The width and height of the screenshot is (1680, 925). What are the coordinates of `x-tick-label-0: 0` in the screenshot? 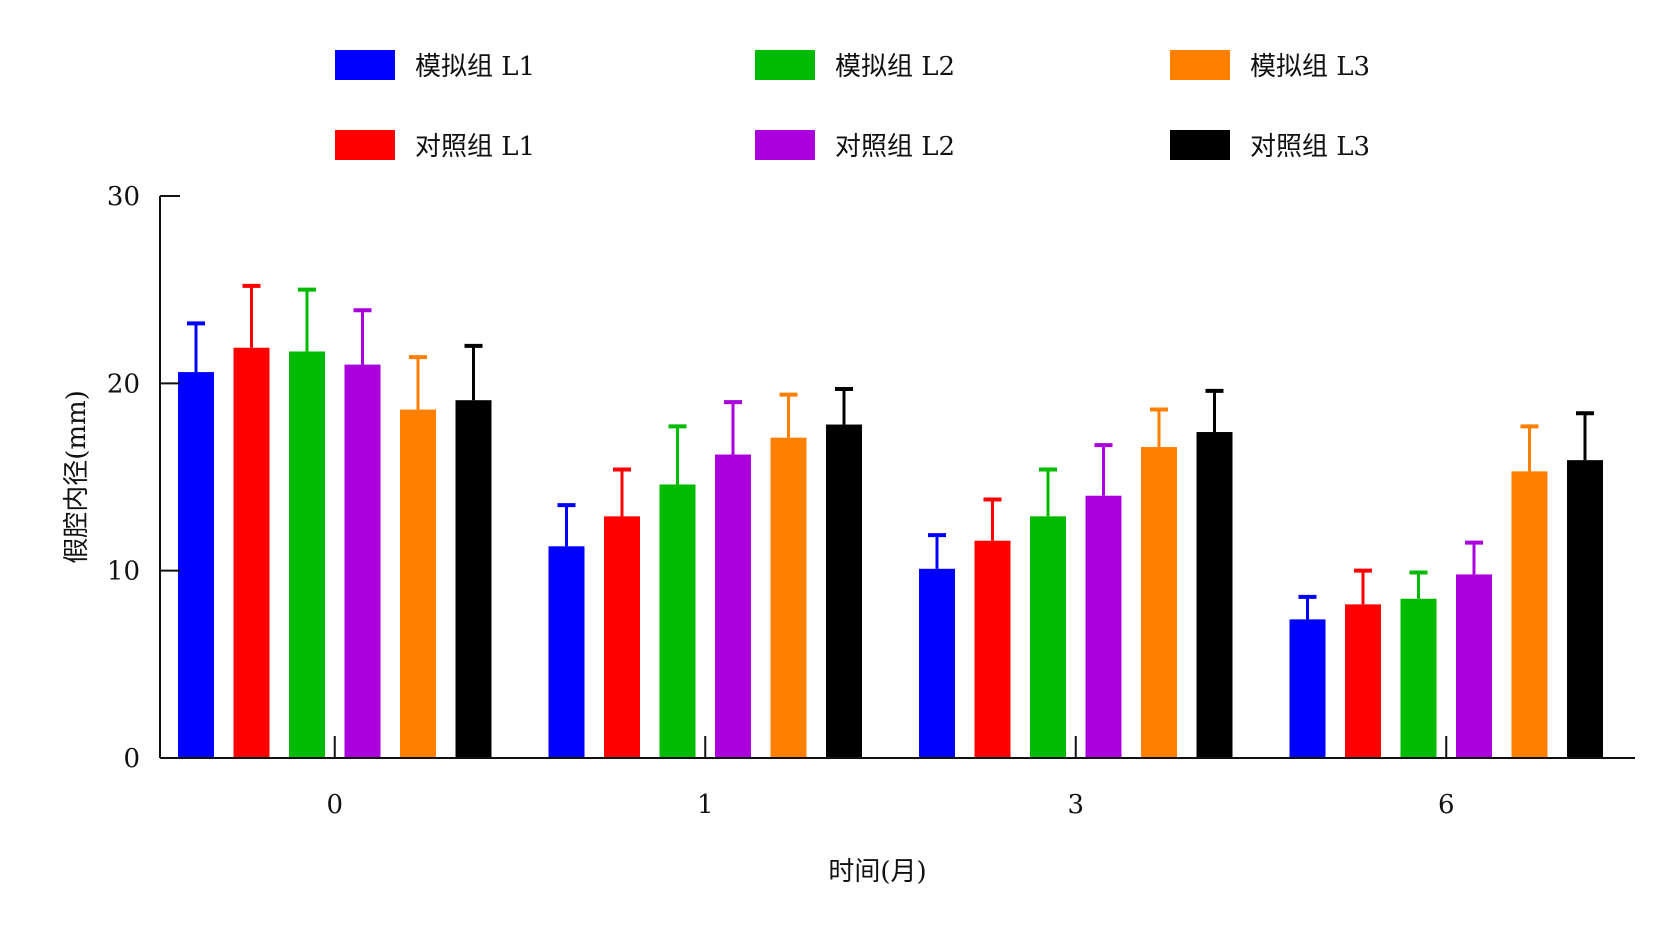 It's located at (334, 805).